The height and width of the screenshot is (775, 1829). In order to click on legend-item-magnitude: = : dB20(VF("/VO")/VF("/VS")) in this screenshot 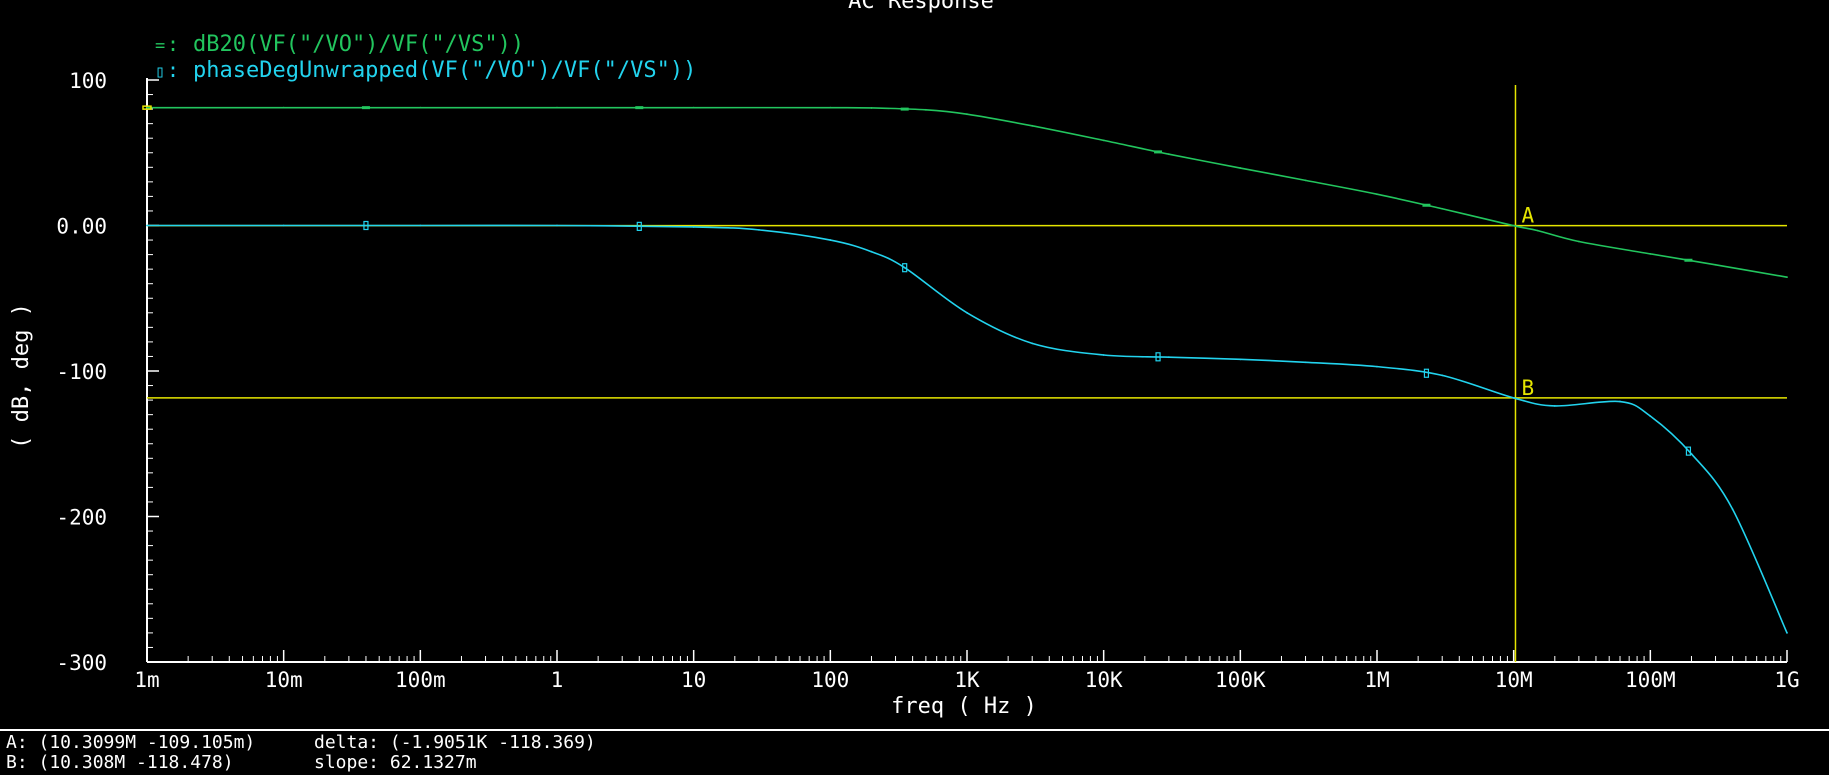, I will do `click(339, 44)`.